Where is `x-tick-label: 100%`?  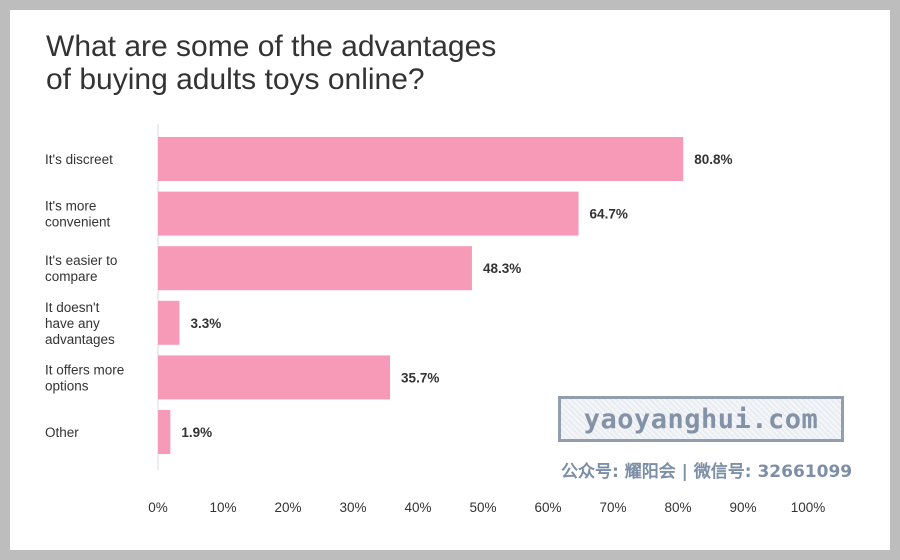
x-tick-label: 100% is located at coordinates (808, 507).